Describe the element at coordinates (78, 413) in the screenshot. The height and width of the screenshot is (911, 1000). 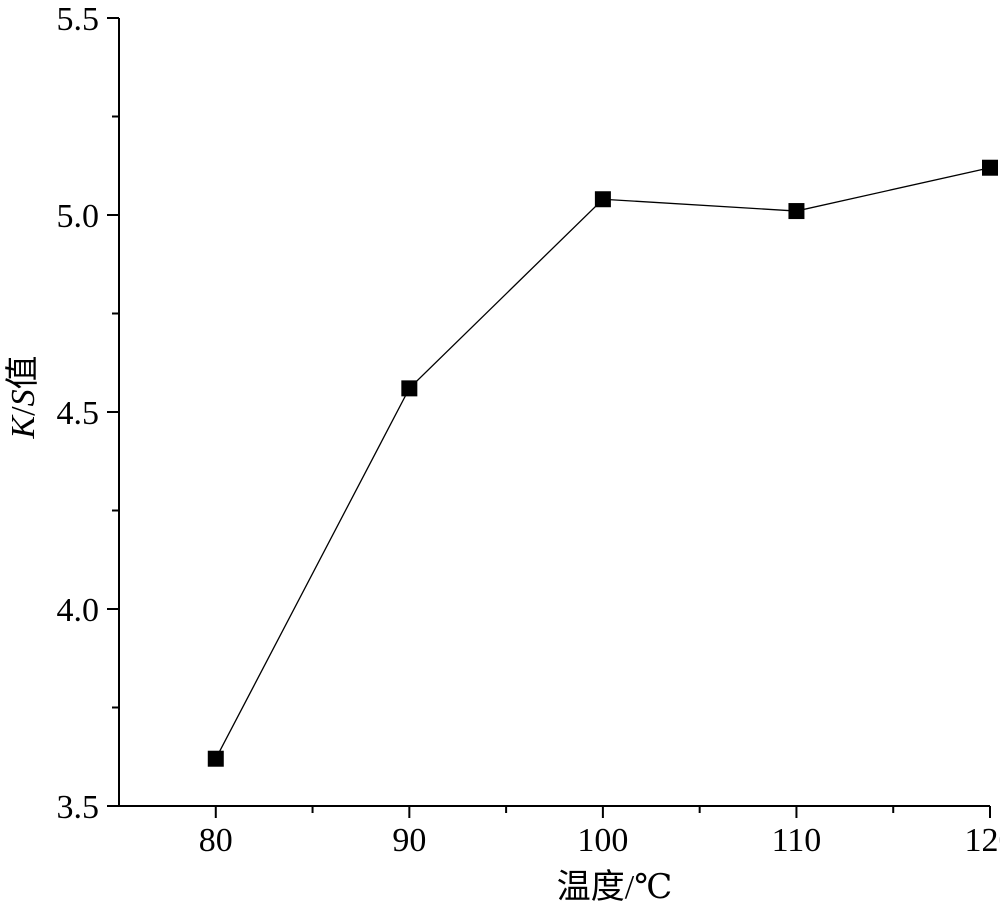
I see `y-tick-label: 4.5` at that location.